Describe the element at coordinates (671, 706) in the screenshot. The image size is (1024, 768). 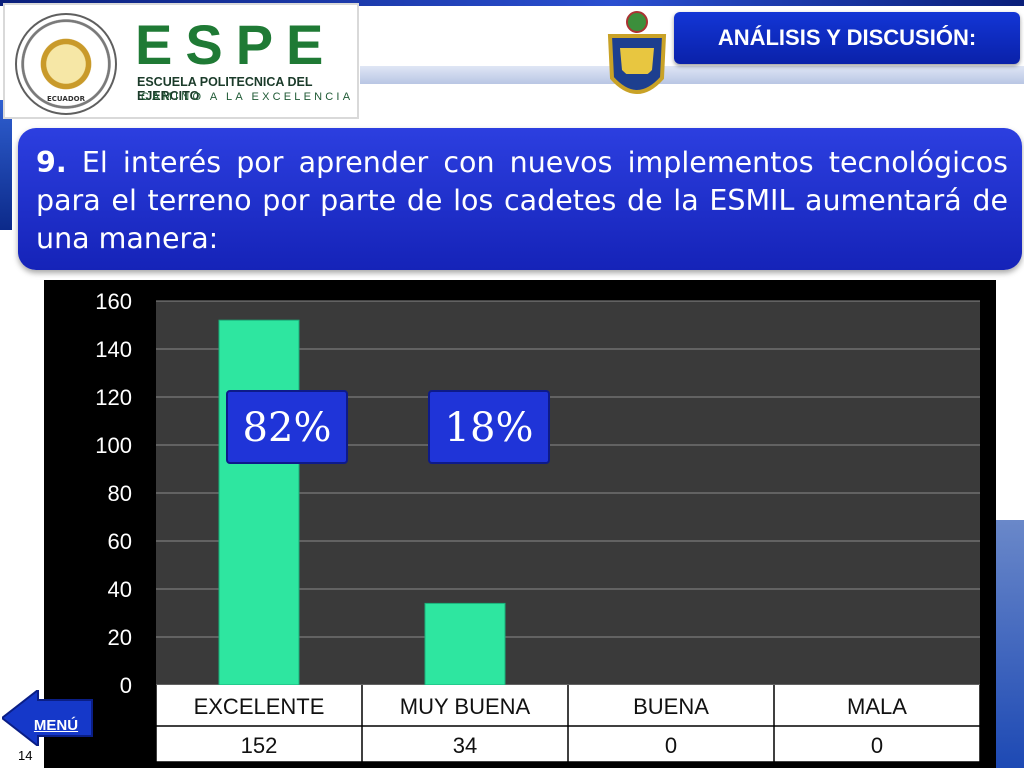
I see `x-category-label: BUENA` at that location.